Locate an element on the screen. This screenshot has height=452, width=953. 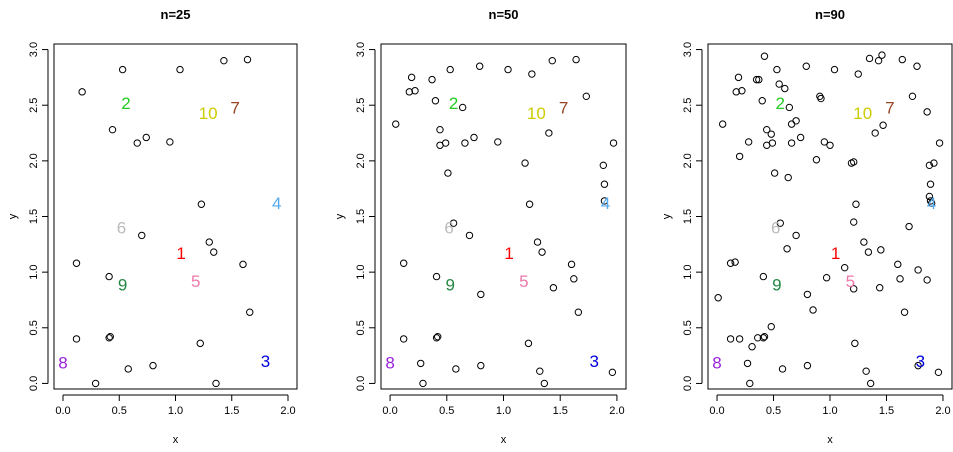
x-tick-label: 0.0 is located at coordinates (389, 411).